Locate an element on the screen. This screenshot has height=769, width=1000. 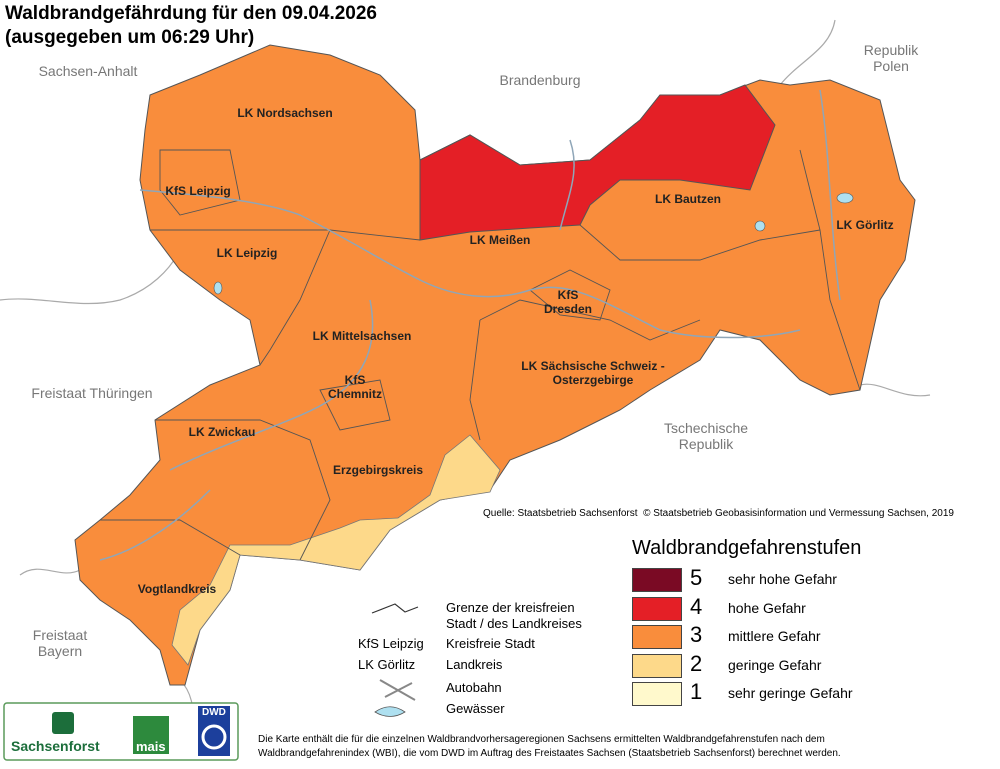
region-label: LK Bautzen is located at coordinates (688, 199).